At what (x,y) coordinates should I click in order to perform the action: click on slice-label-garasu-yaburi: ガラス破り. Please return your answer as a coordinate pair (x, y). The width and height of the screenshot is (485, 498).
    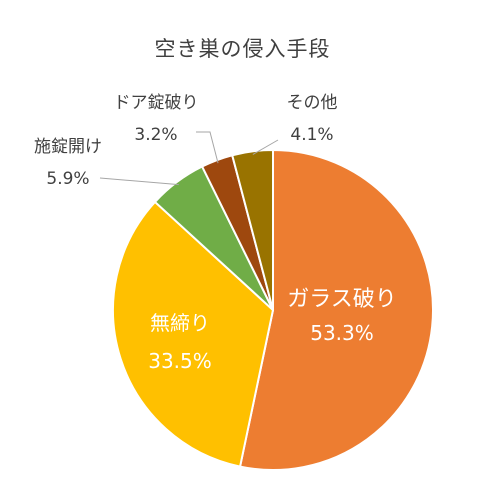
    Looking at the image, I should click on (342, 299).